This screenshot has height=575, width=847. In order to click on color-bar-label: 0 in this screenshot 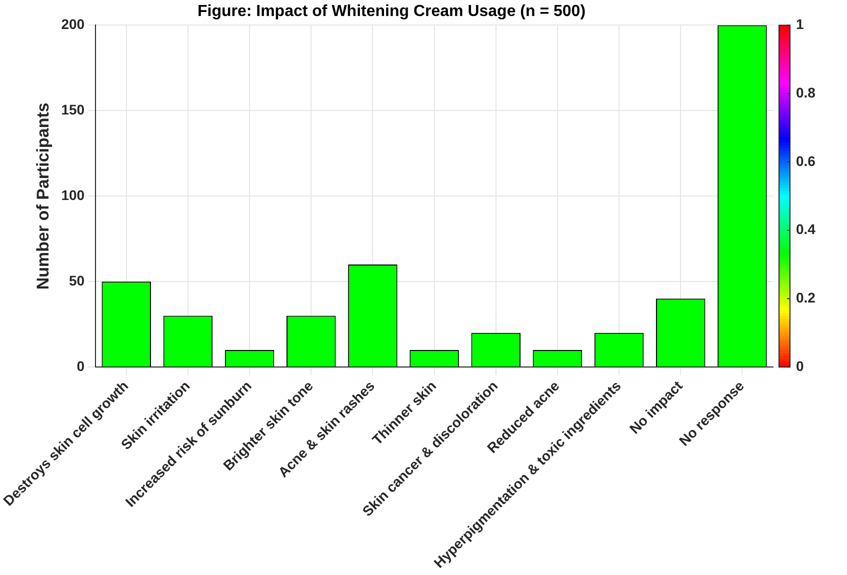, I will do `click(800, 366)`.